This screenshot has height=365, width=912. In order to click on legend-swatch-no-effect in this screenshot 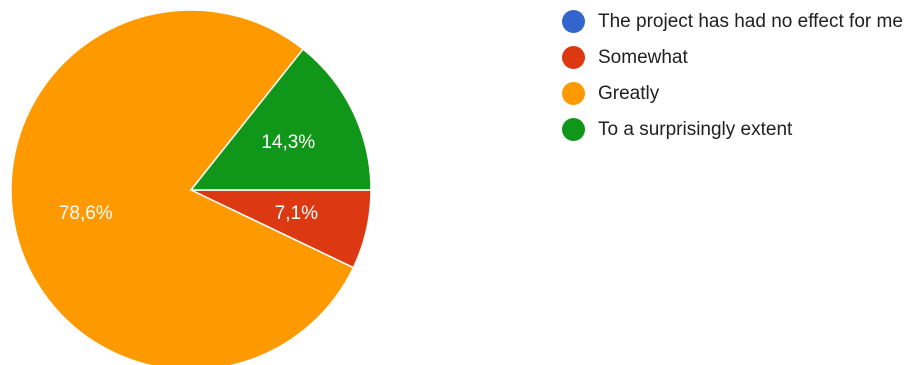, I will do `click(573, 21)`.